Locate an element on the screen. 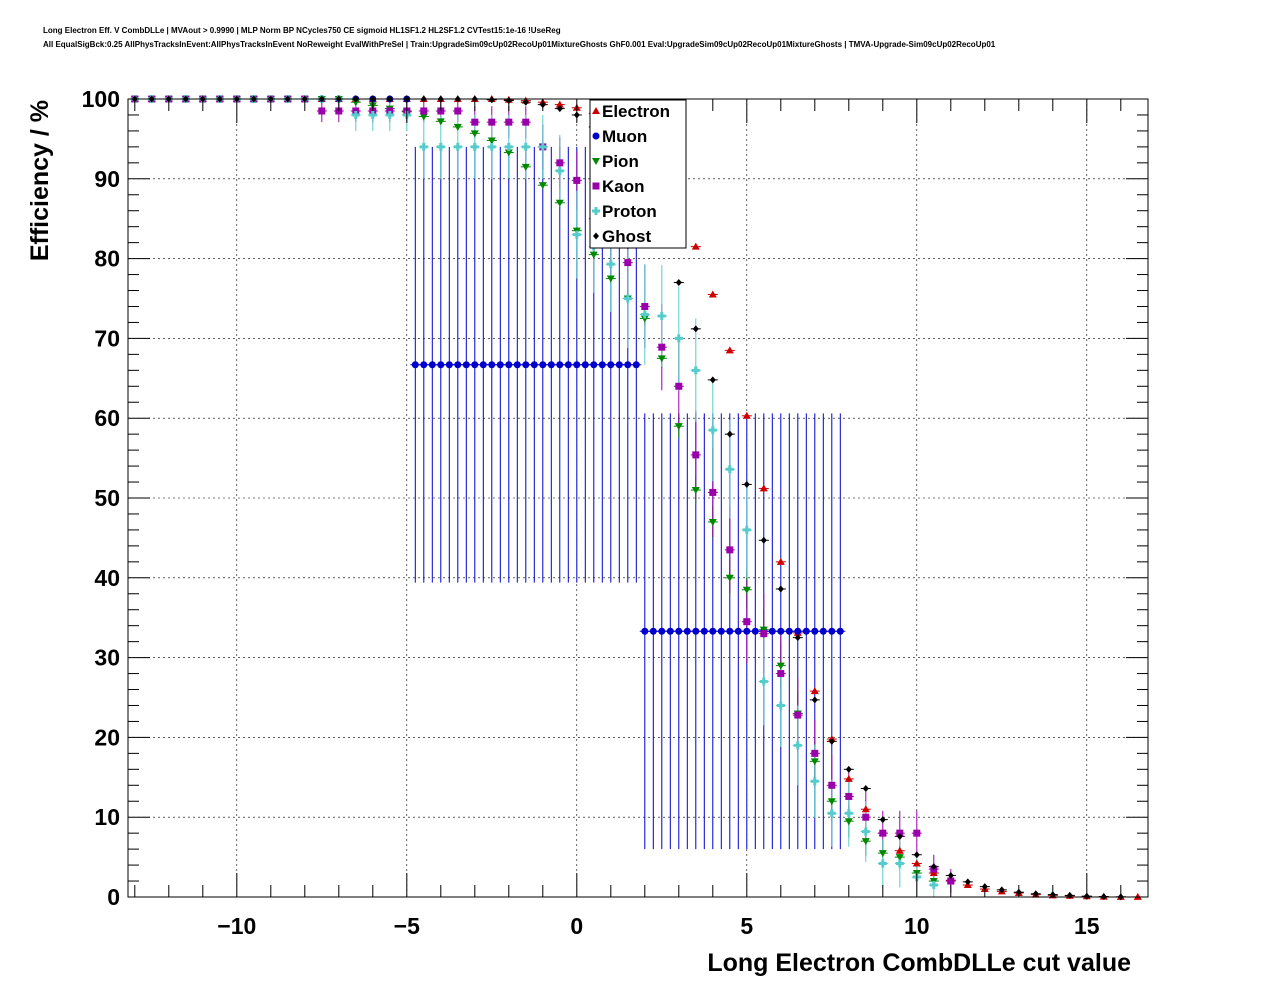  y-tick-label: 0 is located at coordinates (113, 897).